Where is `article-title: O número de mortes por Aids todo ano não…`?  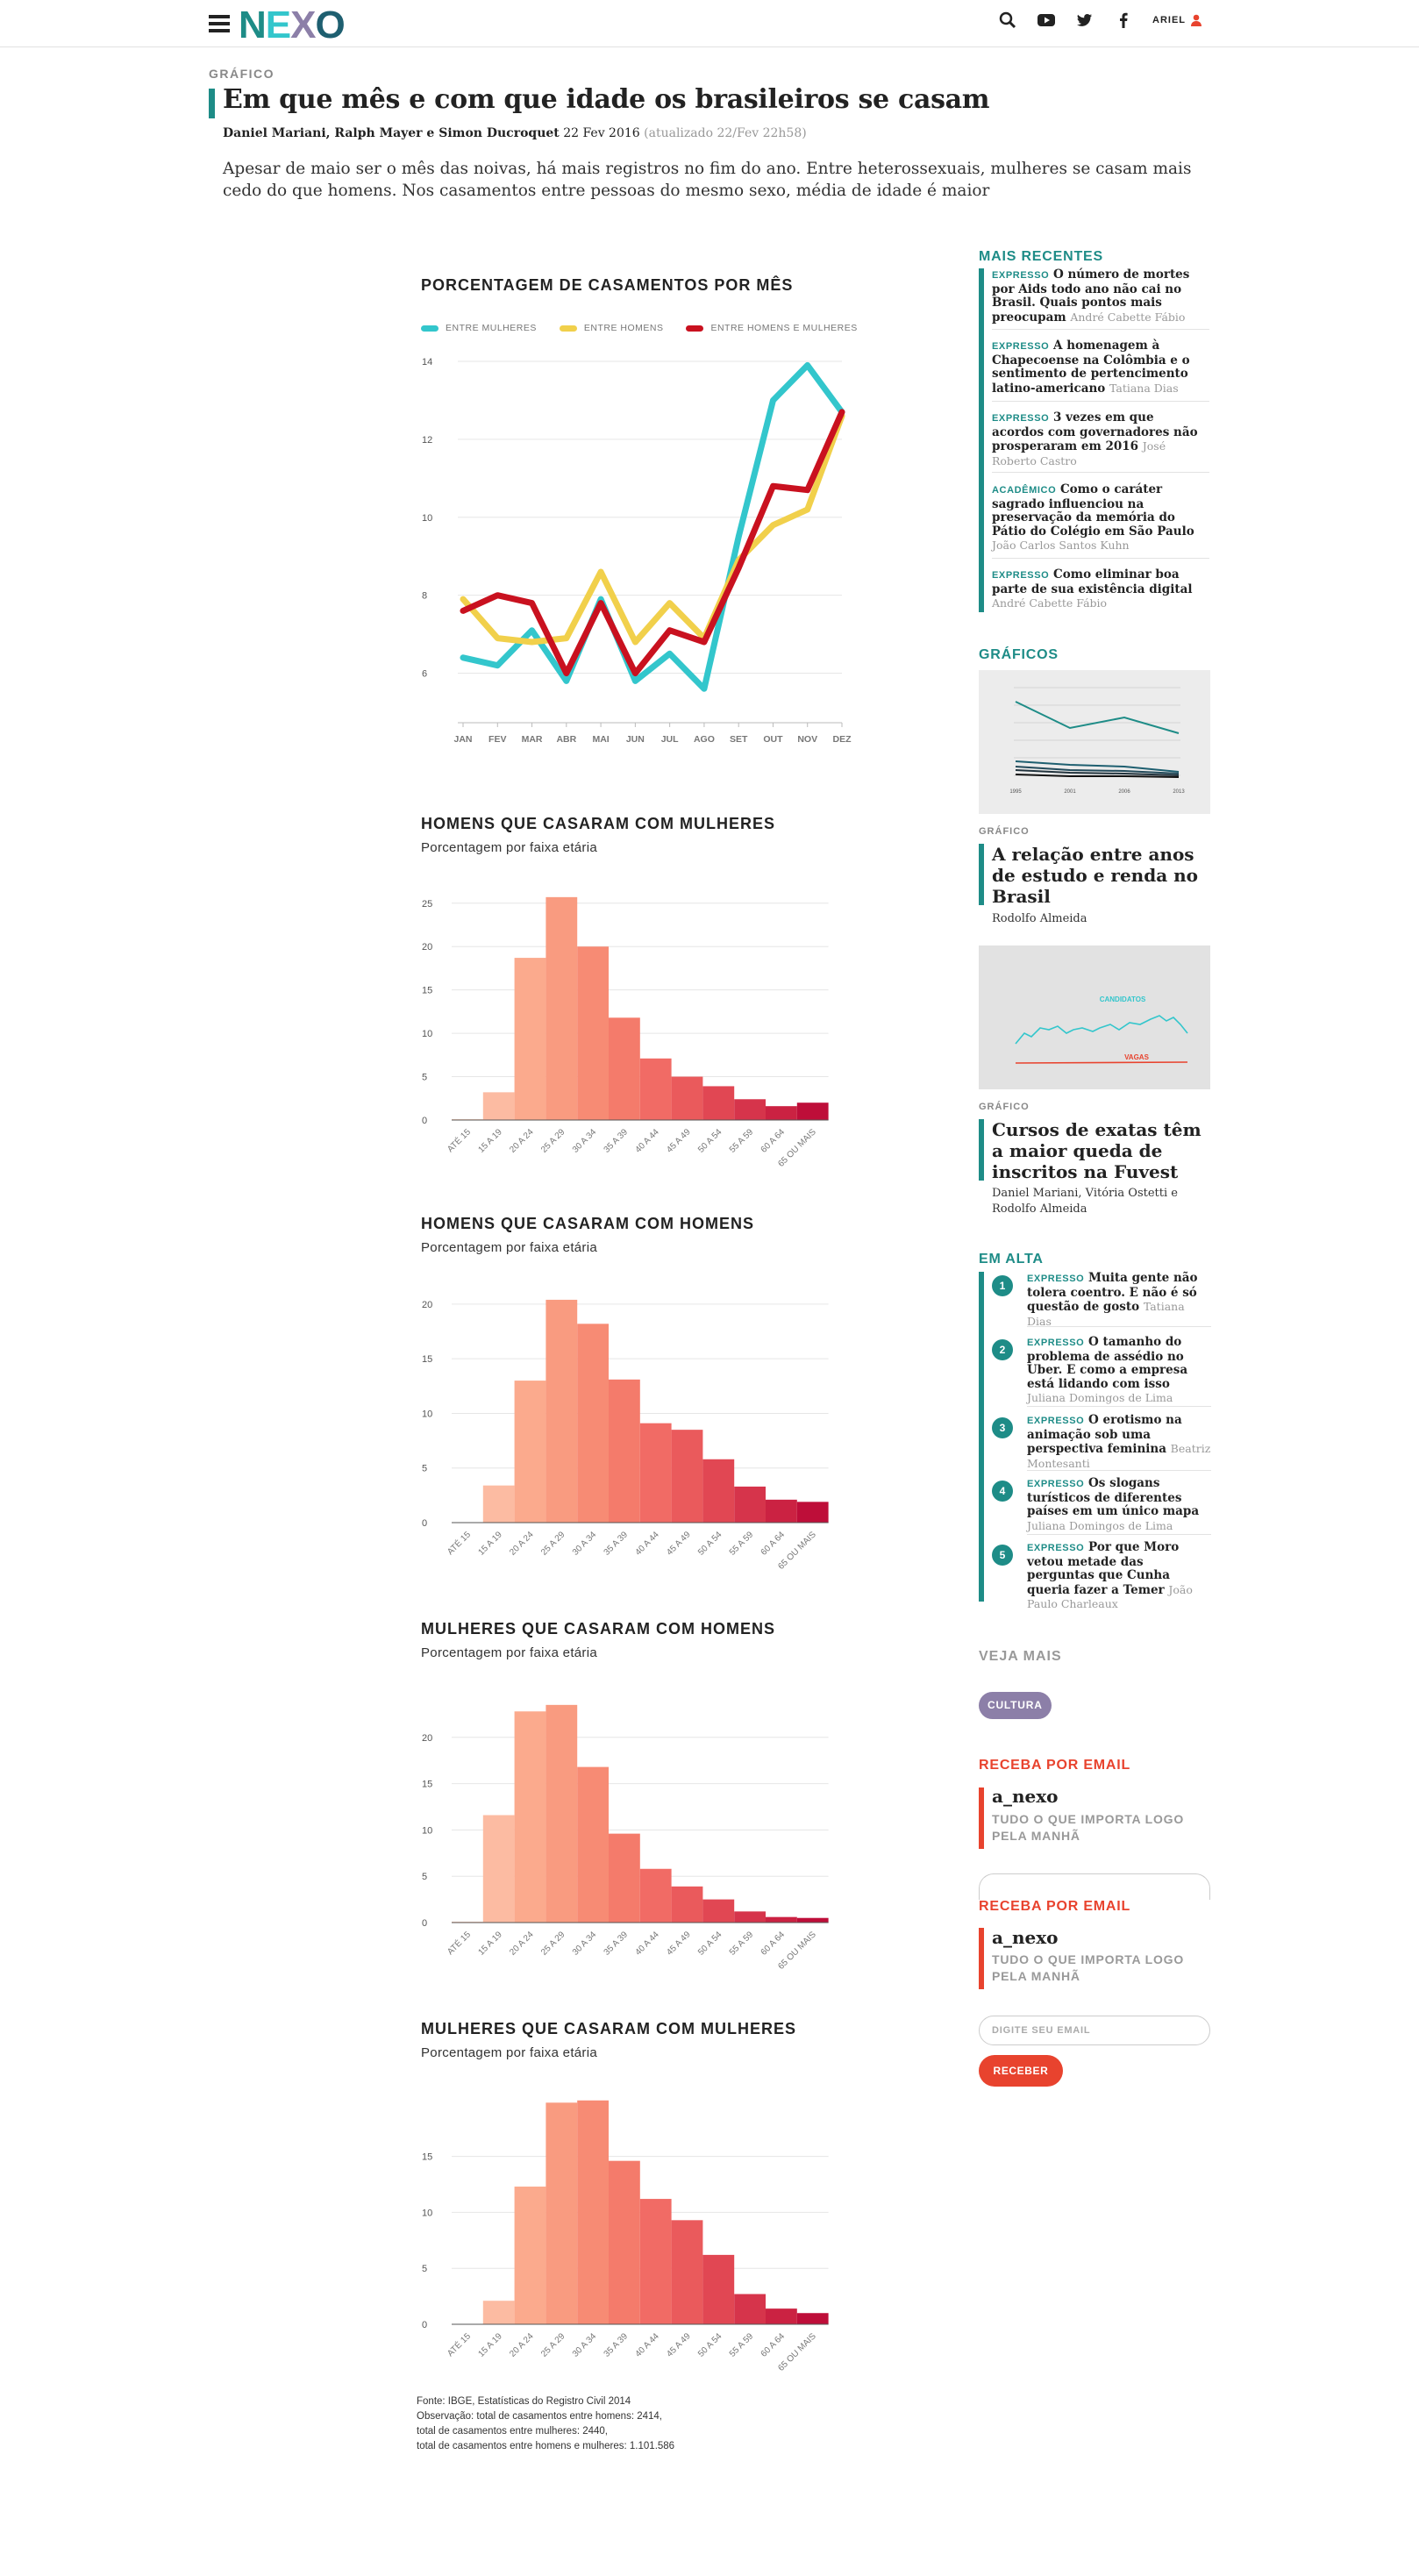
article-title: O número de mortes por Aids todo ano não… is located at coordinates (1091, 297).